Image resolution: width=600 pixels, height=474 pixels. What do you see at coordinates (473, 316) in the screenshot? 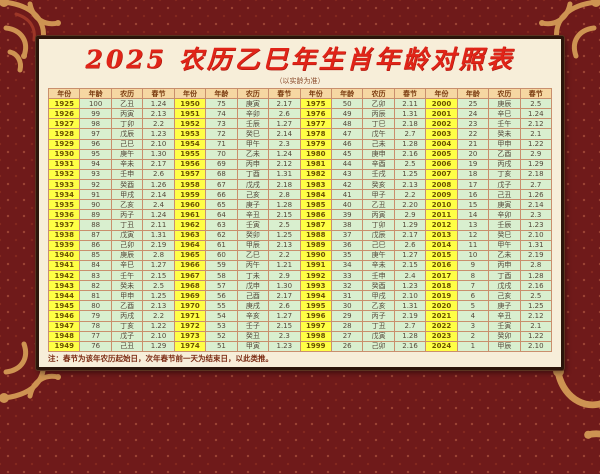
I see `age-cell: 4` at bounding box center [473, 316].